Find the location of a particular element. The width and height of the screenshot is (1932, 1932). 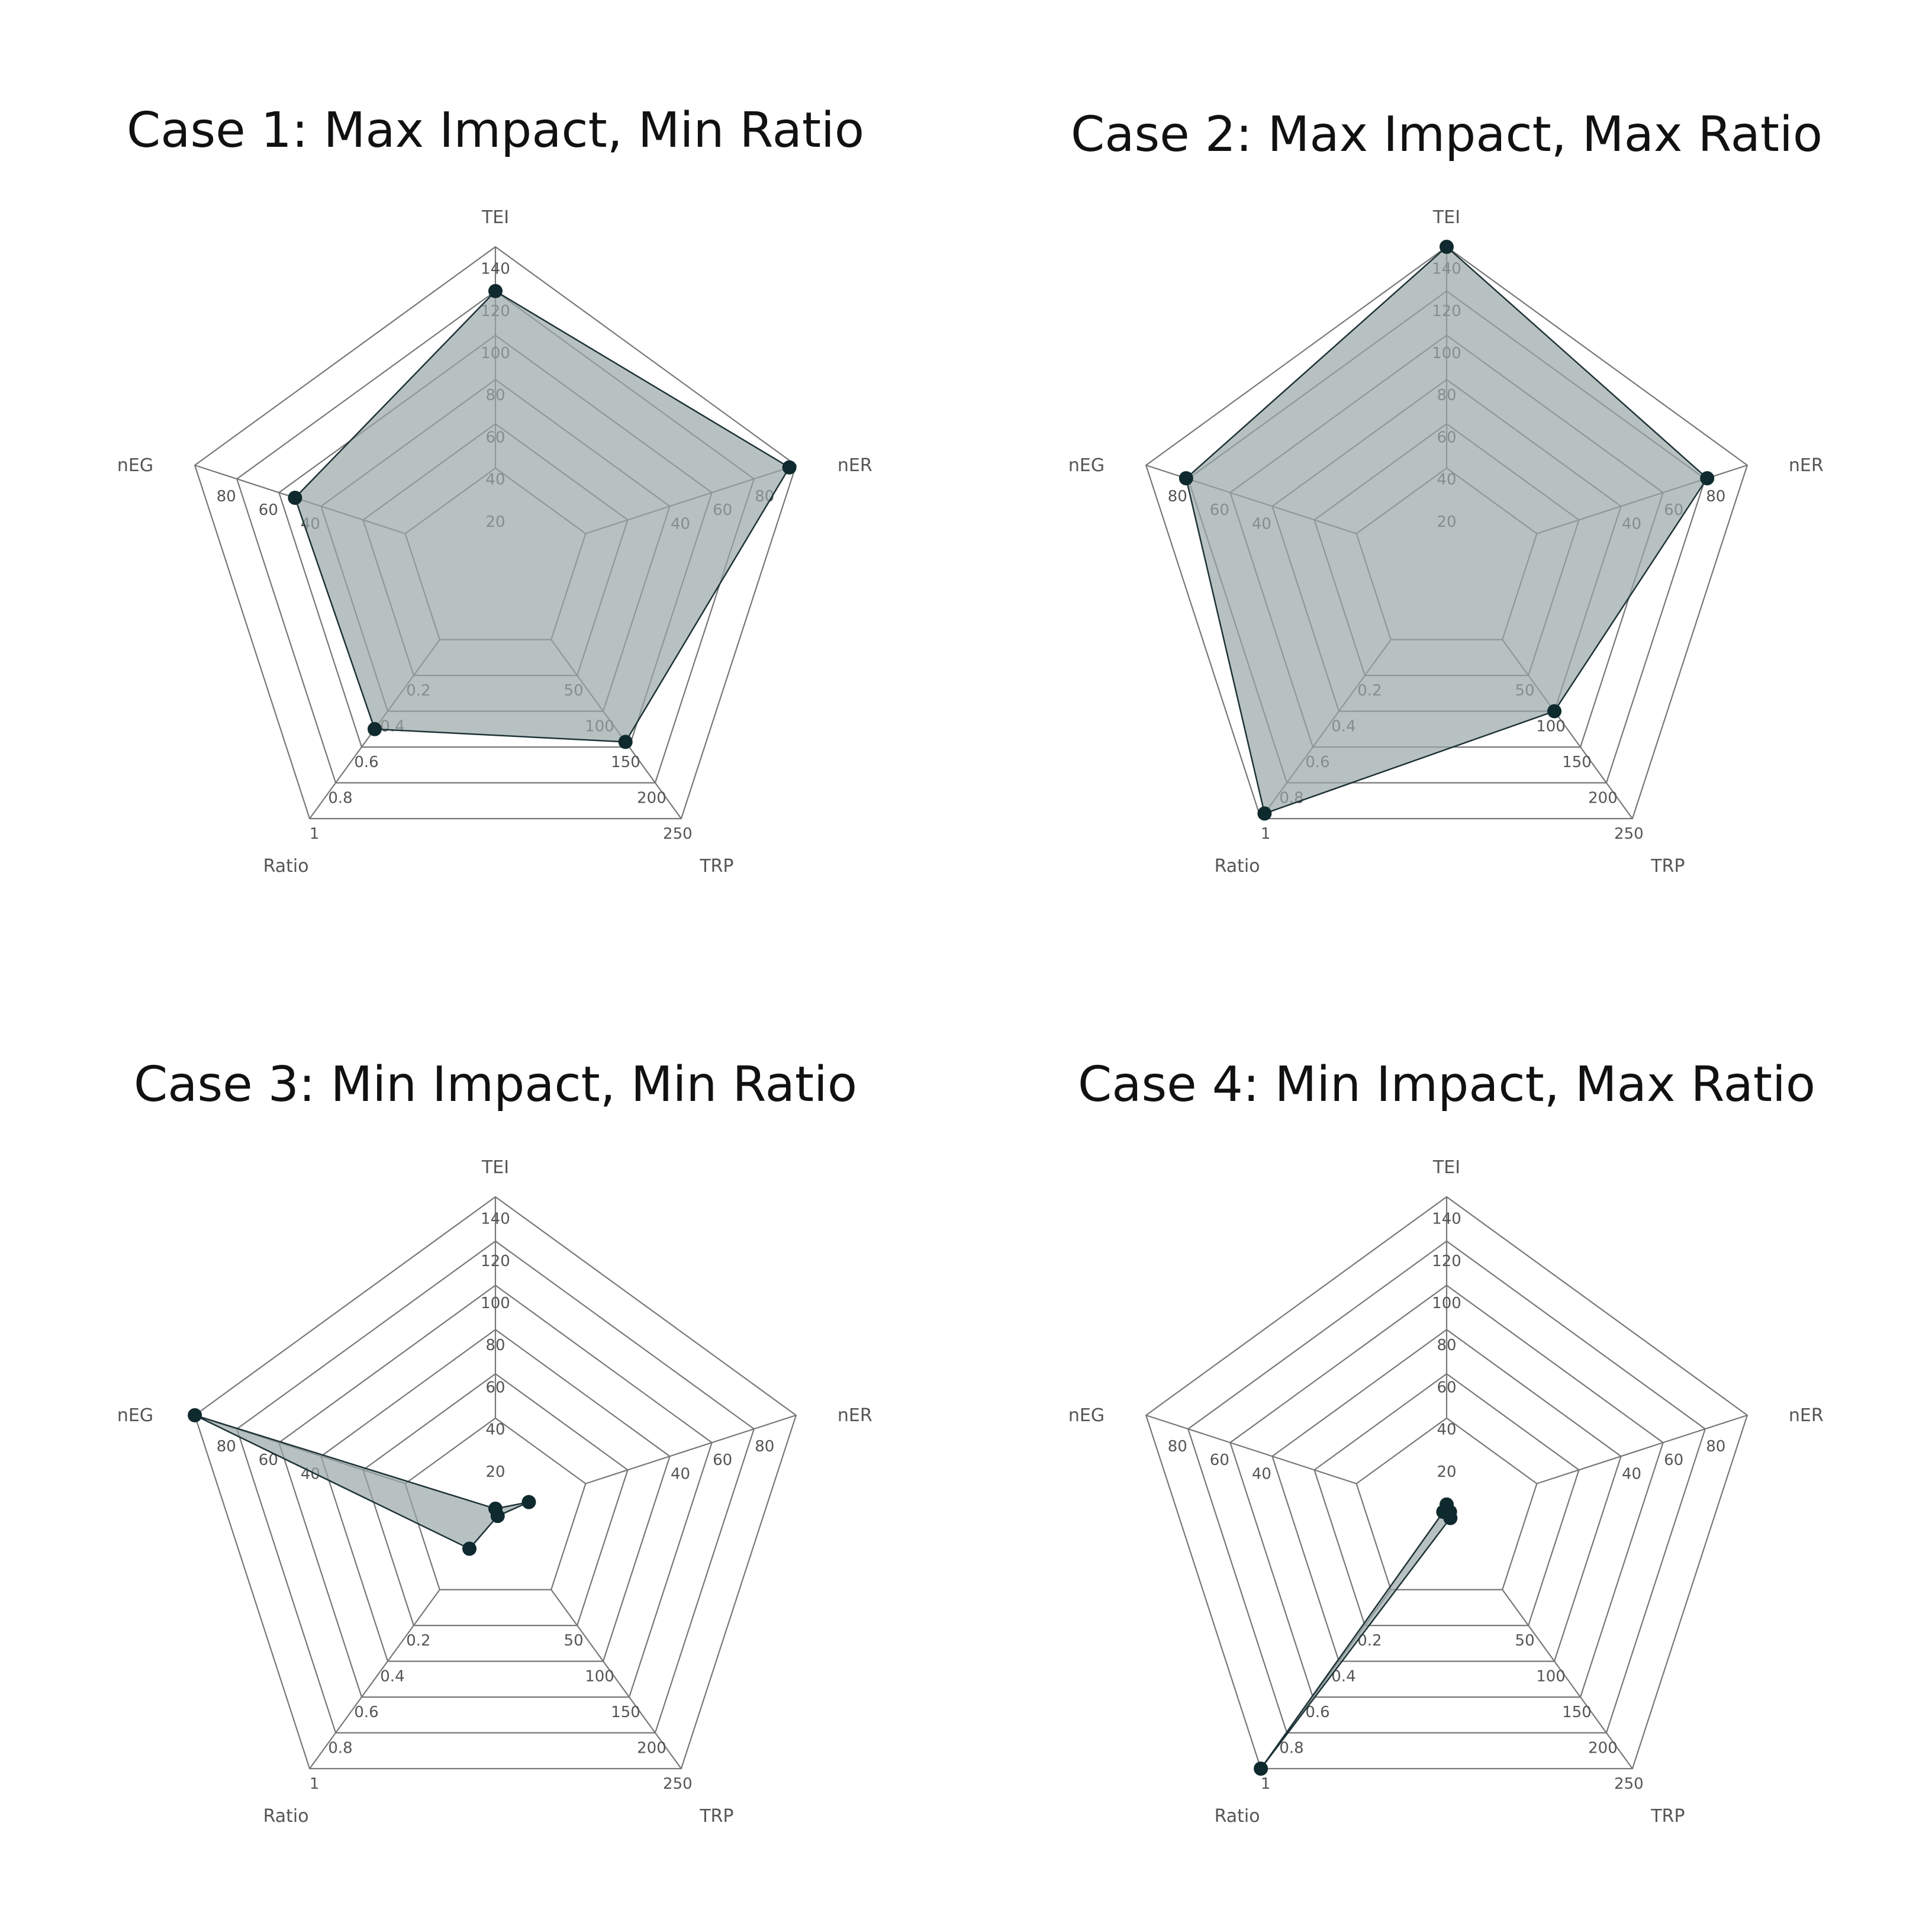

chart-title: Case 4: Min Impact, Max Ratio is located at coordinates (1446, 1085).